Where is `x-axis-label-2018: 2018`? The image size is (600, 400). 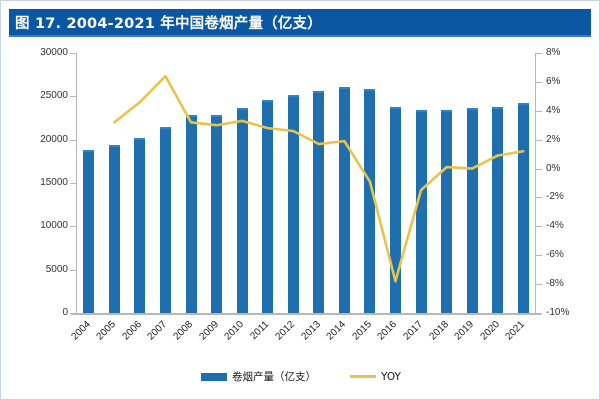 x-axis-label-2018: 2018 is located at coordinates (439, 331).